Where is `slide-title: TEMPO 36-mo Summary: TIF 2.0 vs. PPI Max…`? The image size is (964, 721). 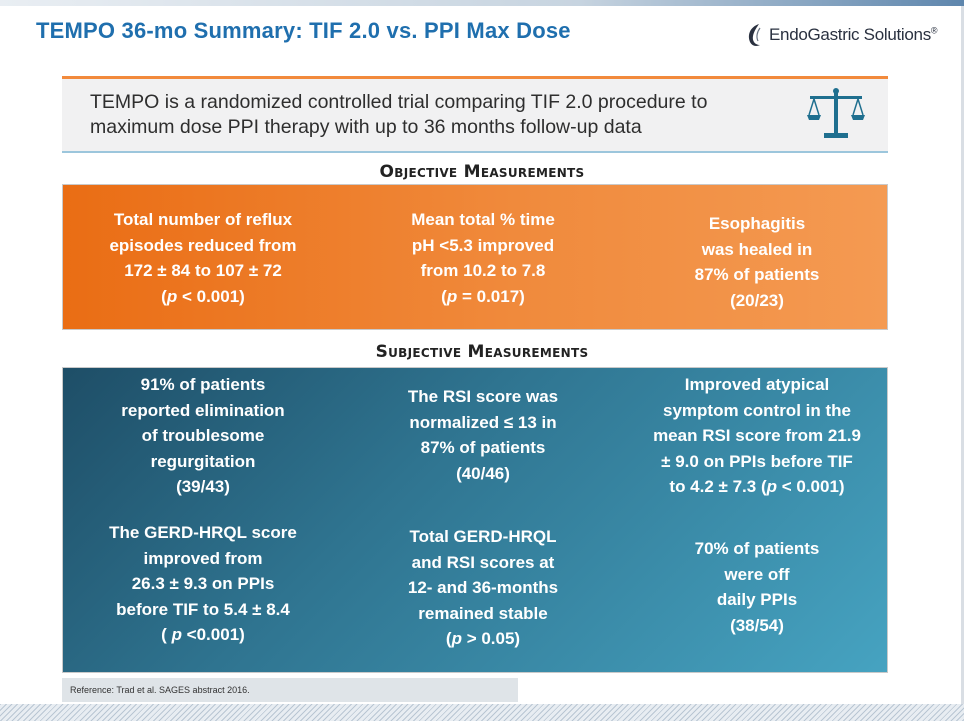 slide-title: TEMPO 36-mo Summary: TIF 2.0 vs. PPI Max… is located at coordinates (303, 30).